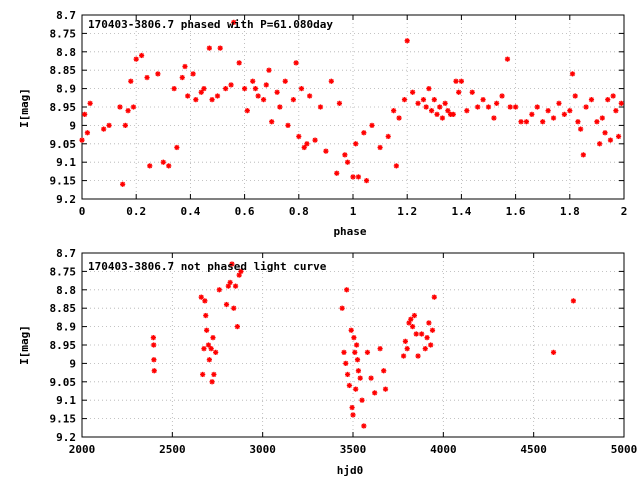 The height and width of the screenshot is (480, 640). I want to click on unphased-x-tick-label: 3000, so click(262, 449).